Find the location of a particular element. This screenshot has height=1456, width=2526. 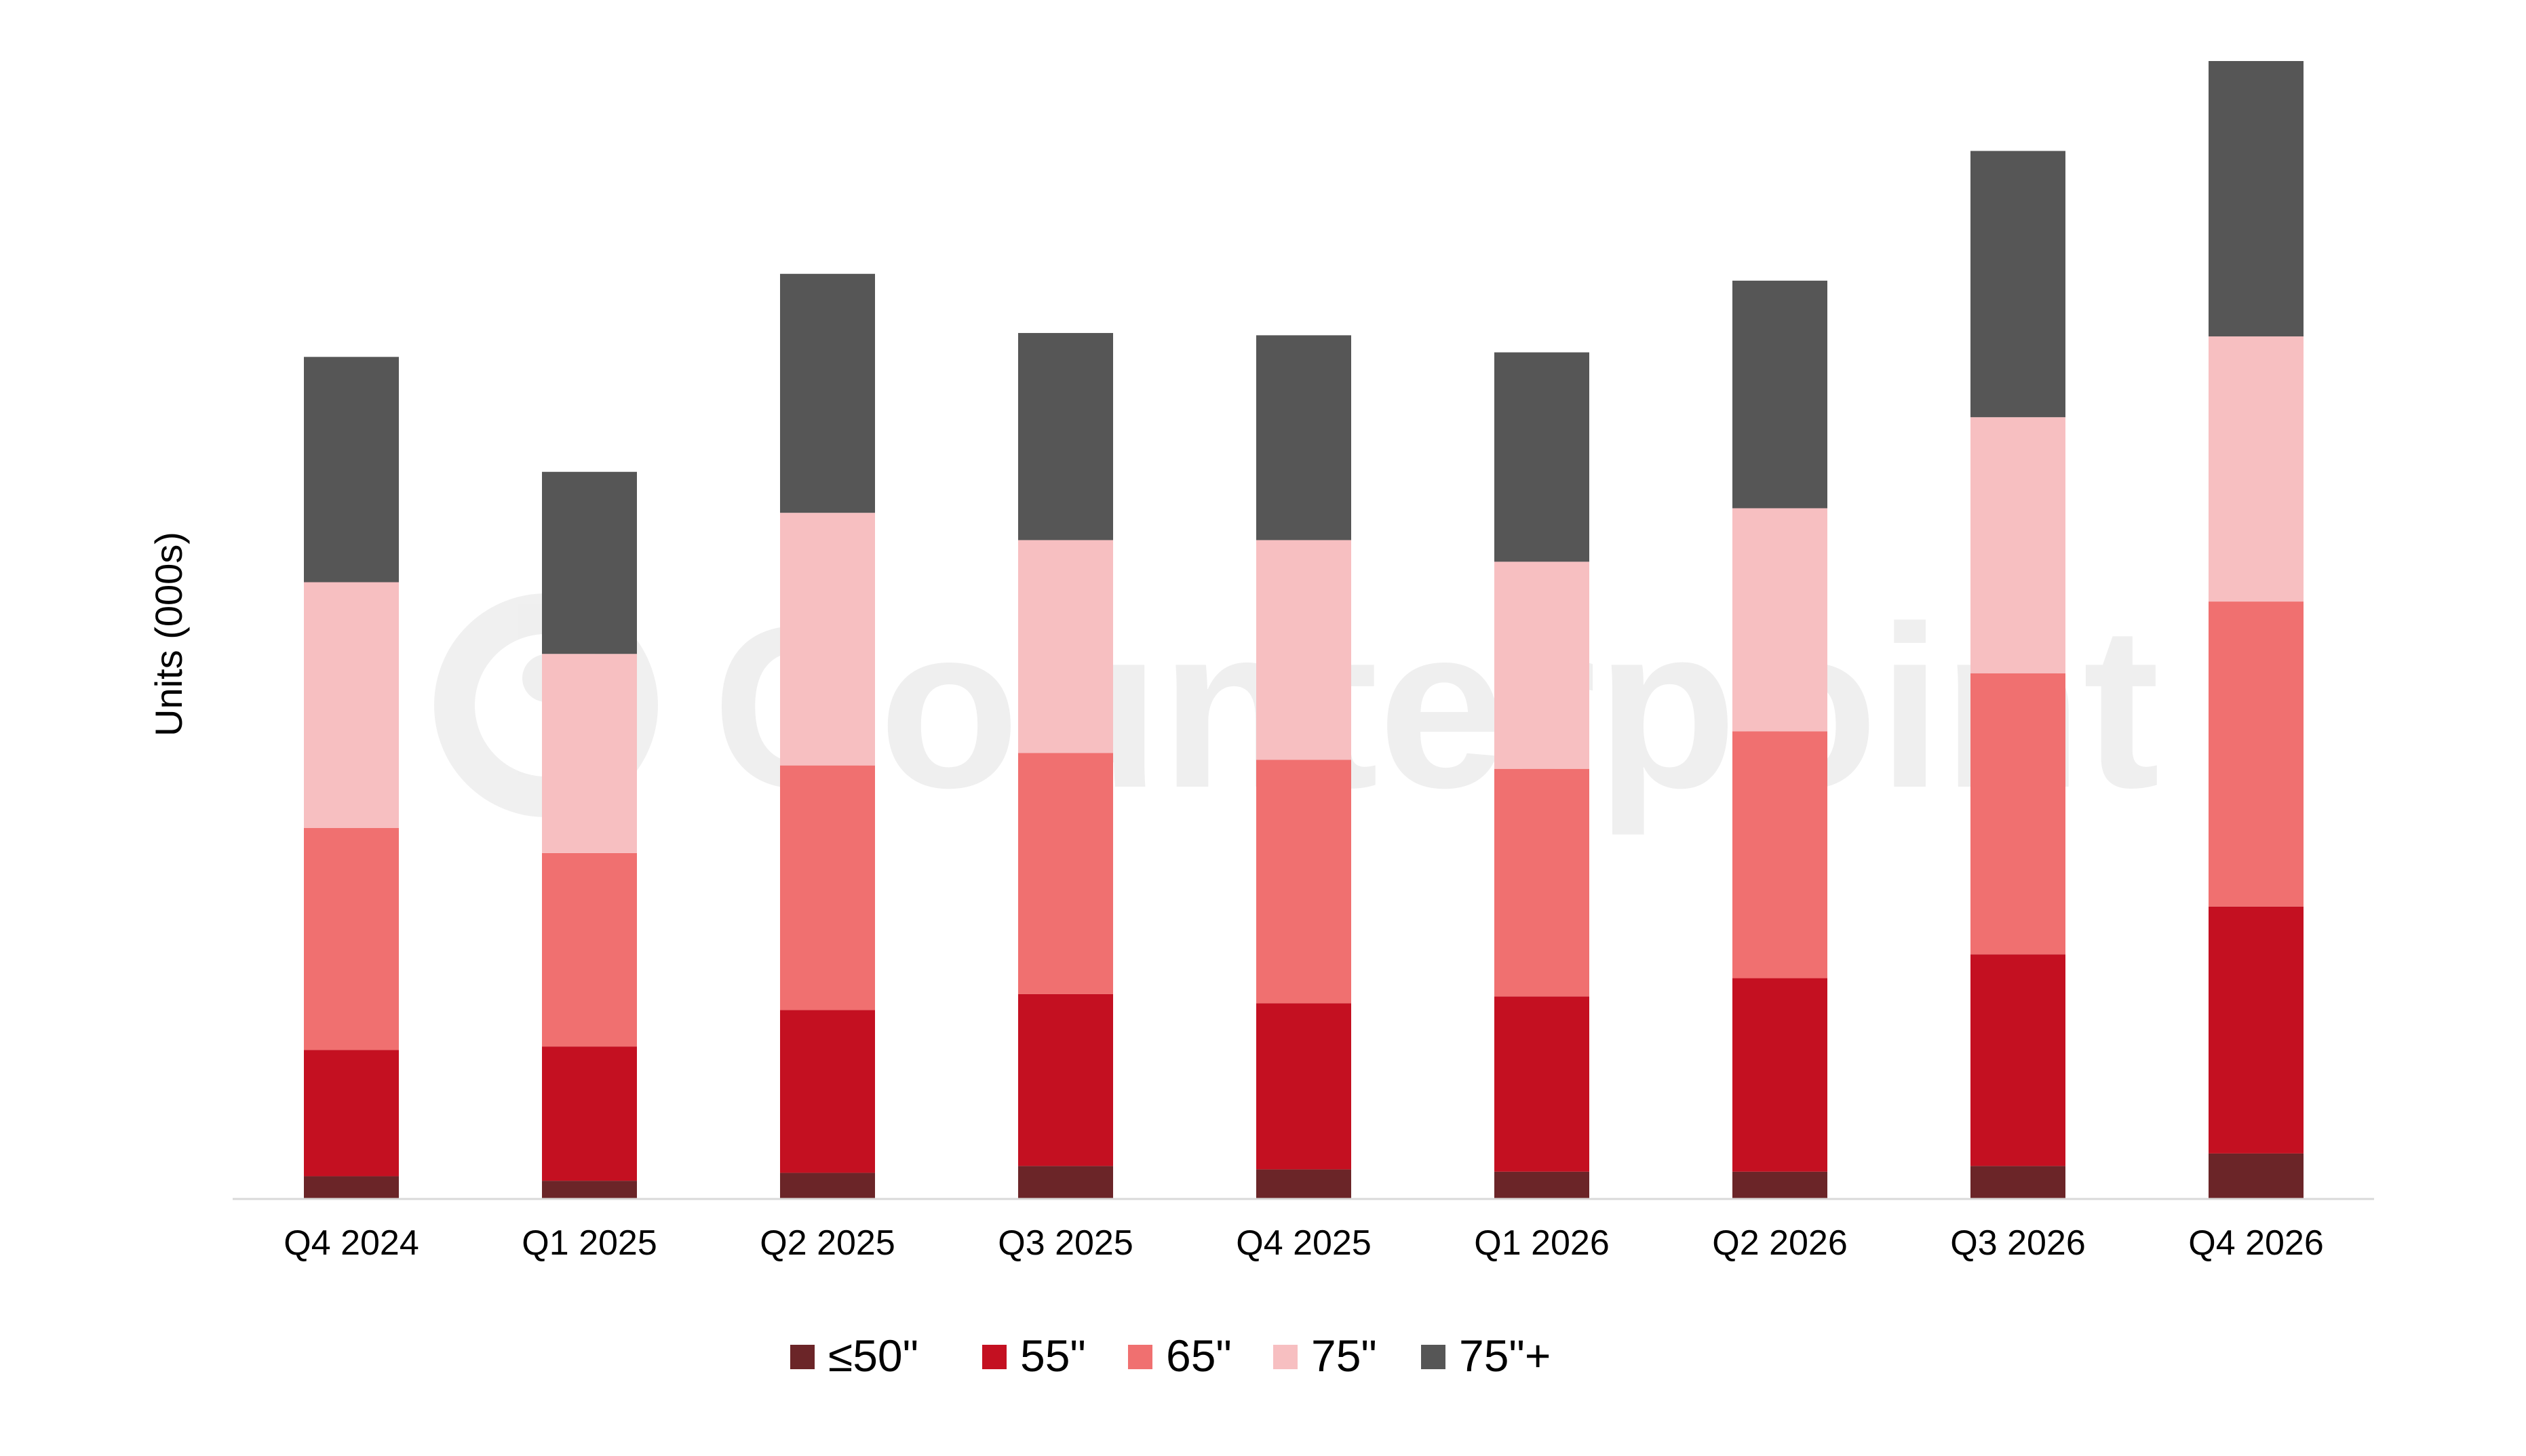

x-tick-label: Q3 2025 is located at coordinates (1065, 1243).